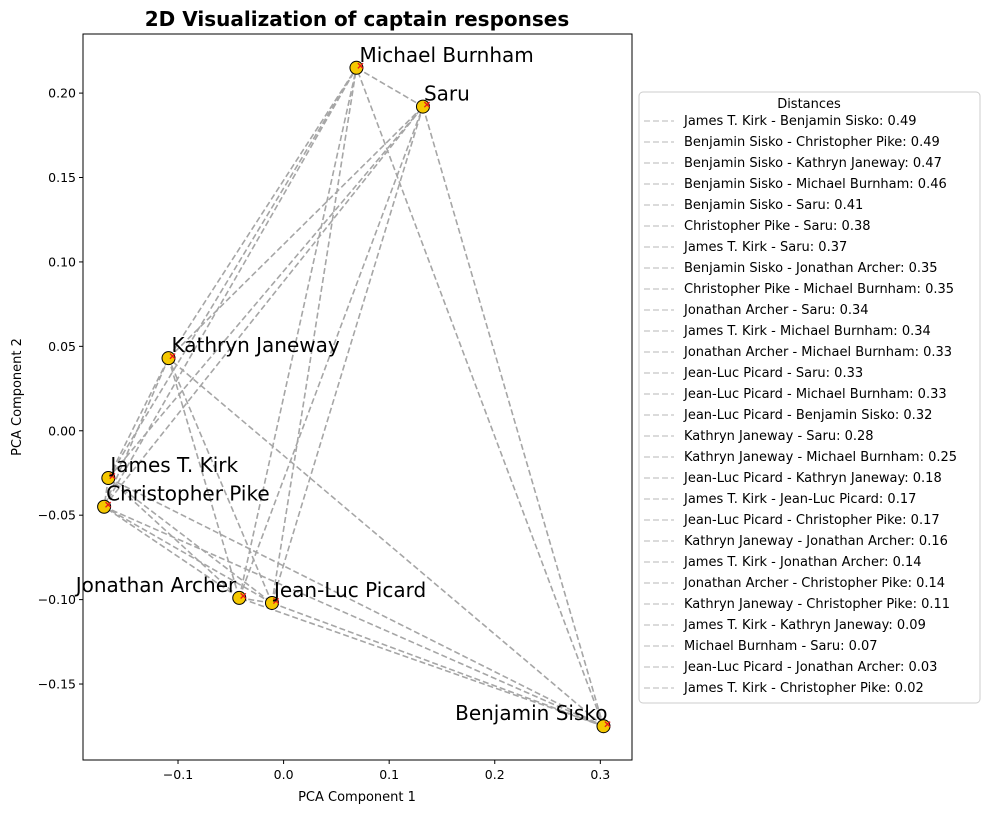 The image size is (990, 814). Describe the element at coordinates (804, 625) in the screenshot. I see `legend-entry-label: James T. Kirk - Kathryn Janeway: 0.09` at that location.